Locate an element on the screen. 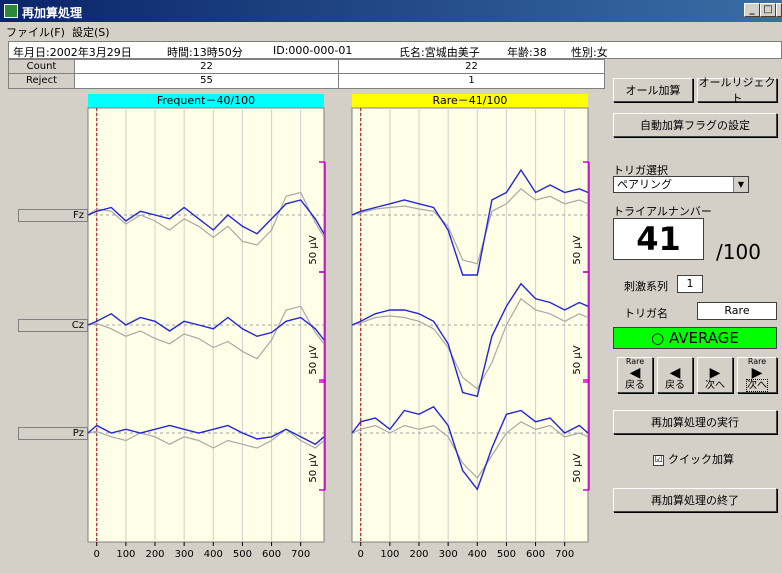  info-id: ID:000-000-01 is located at coordinates (313, 50).